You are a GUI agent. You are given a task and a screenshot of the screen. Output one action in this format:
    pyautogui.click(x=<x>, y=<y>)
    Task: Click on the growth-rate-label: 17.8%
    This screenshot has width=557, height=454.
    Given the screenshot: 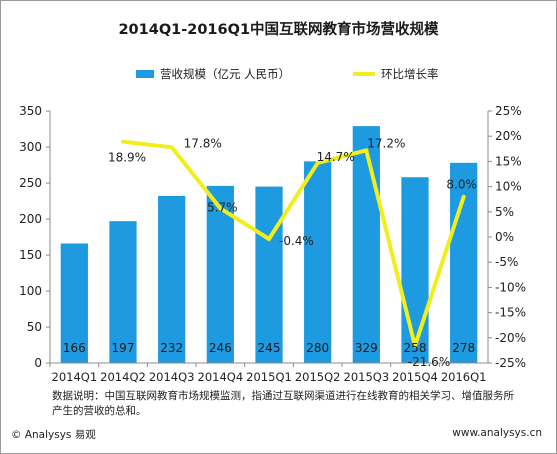 What is the action you would take?
    pyautogui.click(x=203, y=143)
    